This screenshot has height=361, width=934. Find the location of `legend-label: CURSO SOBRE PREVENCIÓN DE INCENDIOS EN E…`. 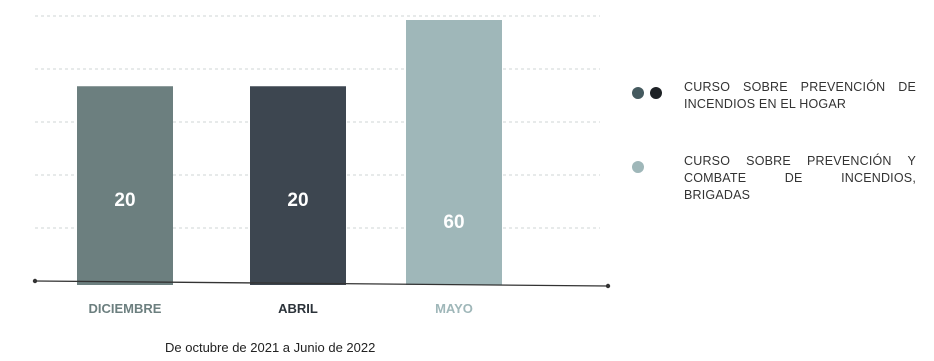

legend-label: CURSO SOBRE PREVENCIÓN DE INCENDIOS EN E… is located at coordinates (800, 95).